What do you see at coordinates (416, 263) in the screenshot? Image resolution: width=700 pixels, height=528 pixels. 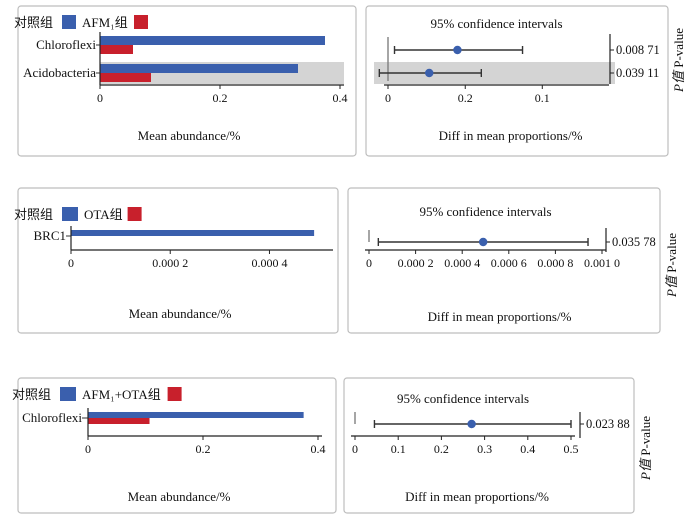 I see `ci-tick-label: 0.000 2` at bounding box center [416, 263].